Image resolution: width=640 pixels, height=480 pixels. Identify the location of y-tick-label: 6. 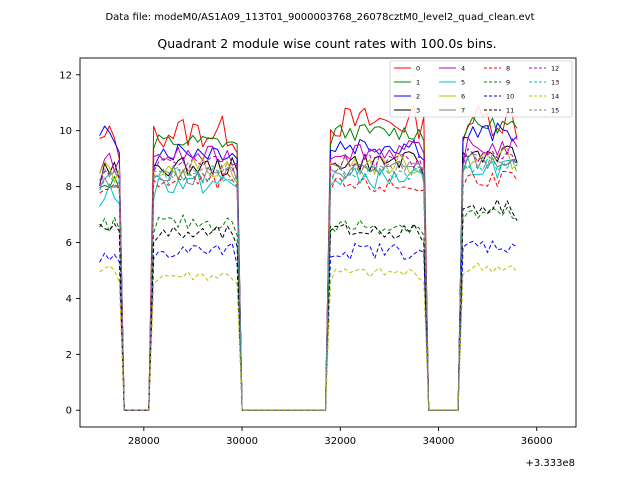
(69, 243).